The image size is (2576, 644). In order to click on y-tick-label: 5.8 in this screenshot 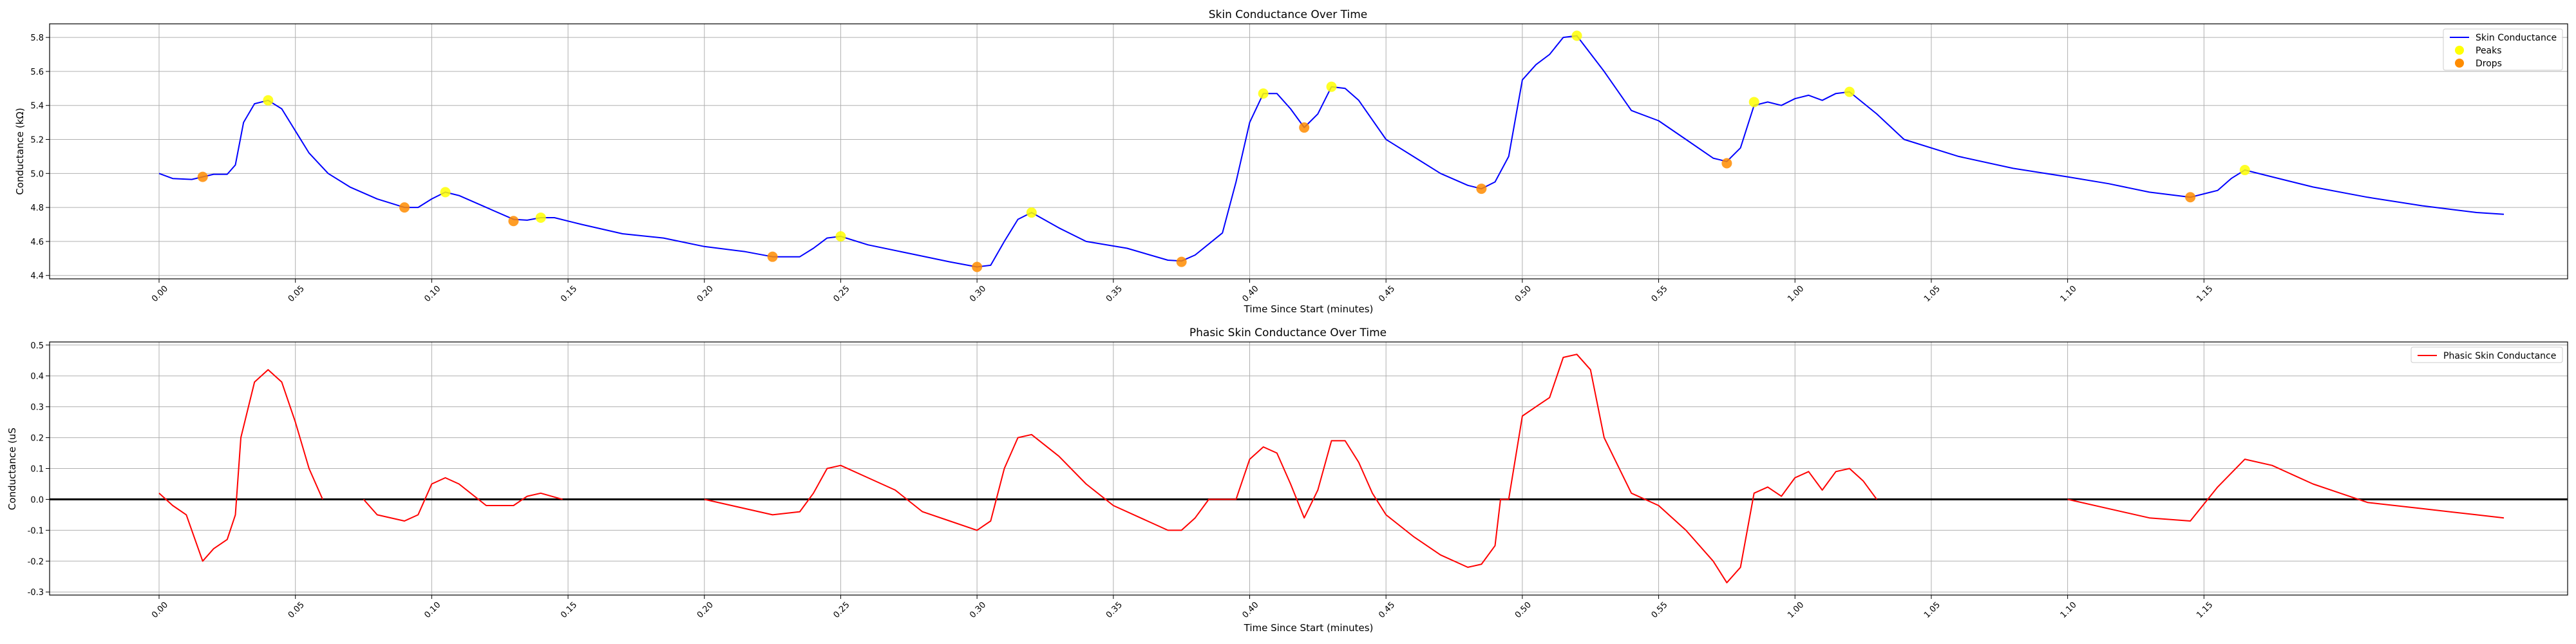, I will do `click(37, 38)`.